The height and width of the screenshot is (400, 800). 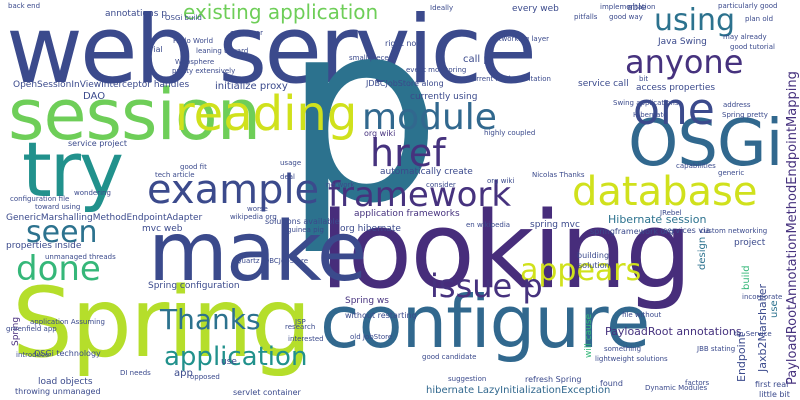 I want to click on word-toward-using: toward using, so click(x=58, y=207).